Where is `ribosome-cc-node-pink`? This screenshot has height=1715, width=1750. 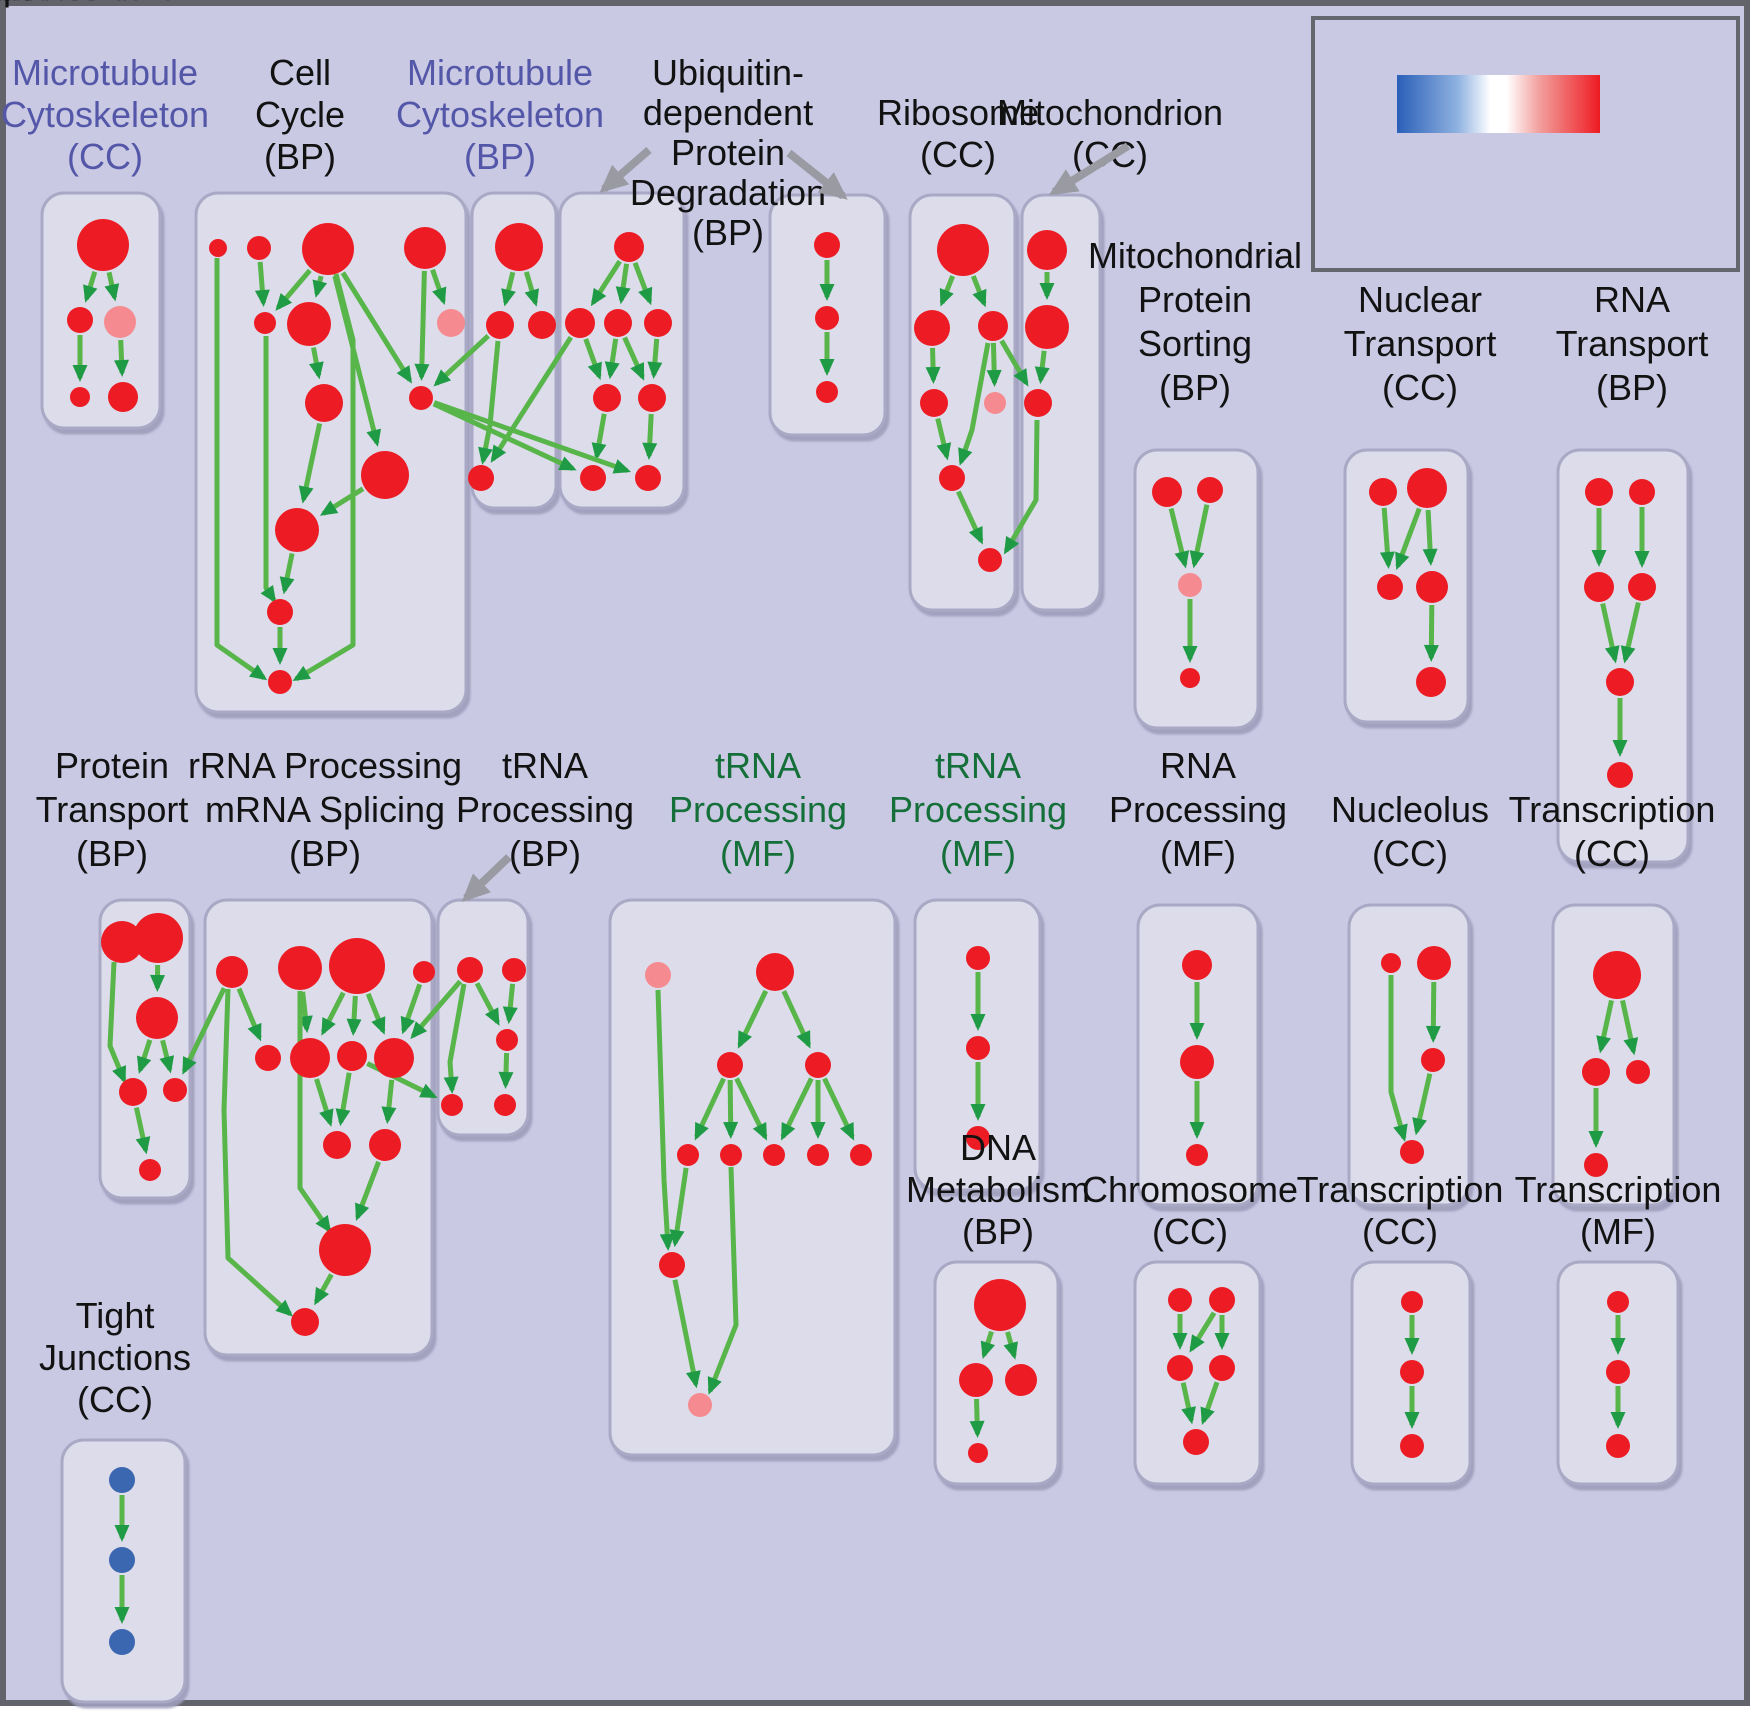
ribosome-cc-node-pink is located at coordinates (995, 403).